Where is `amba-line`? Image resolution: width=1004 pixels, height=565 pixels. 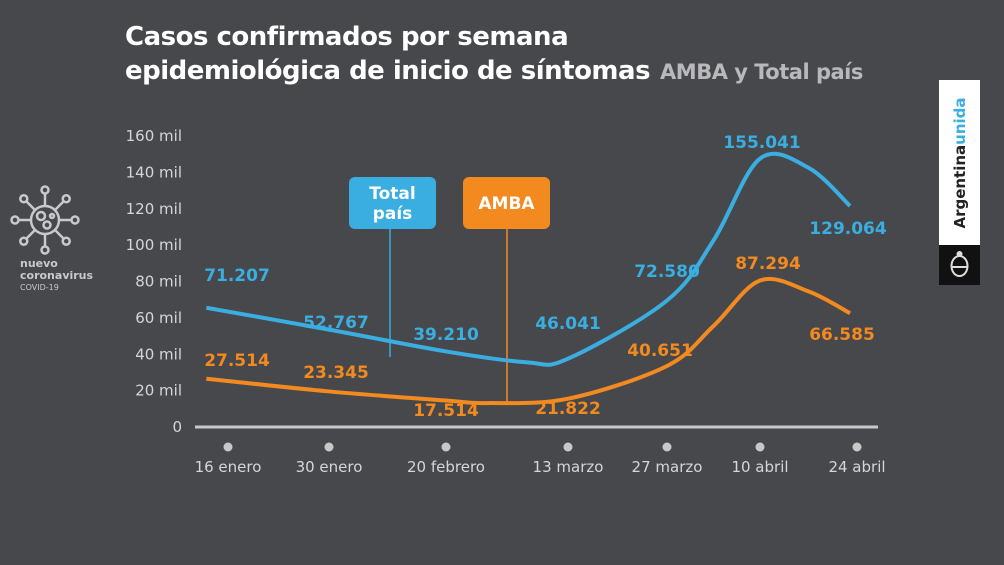
amba-line is located at coordinates (529, 341).